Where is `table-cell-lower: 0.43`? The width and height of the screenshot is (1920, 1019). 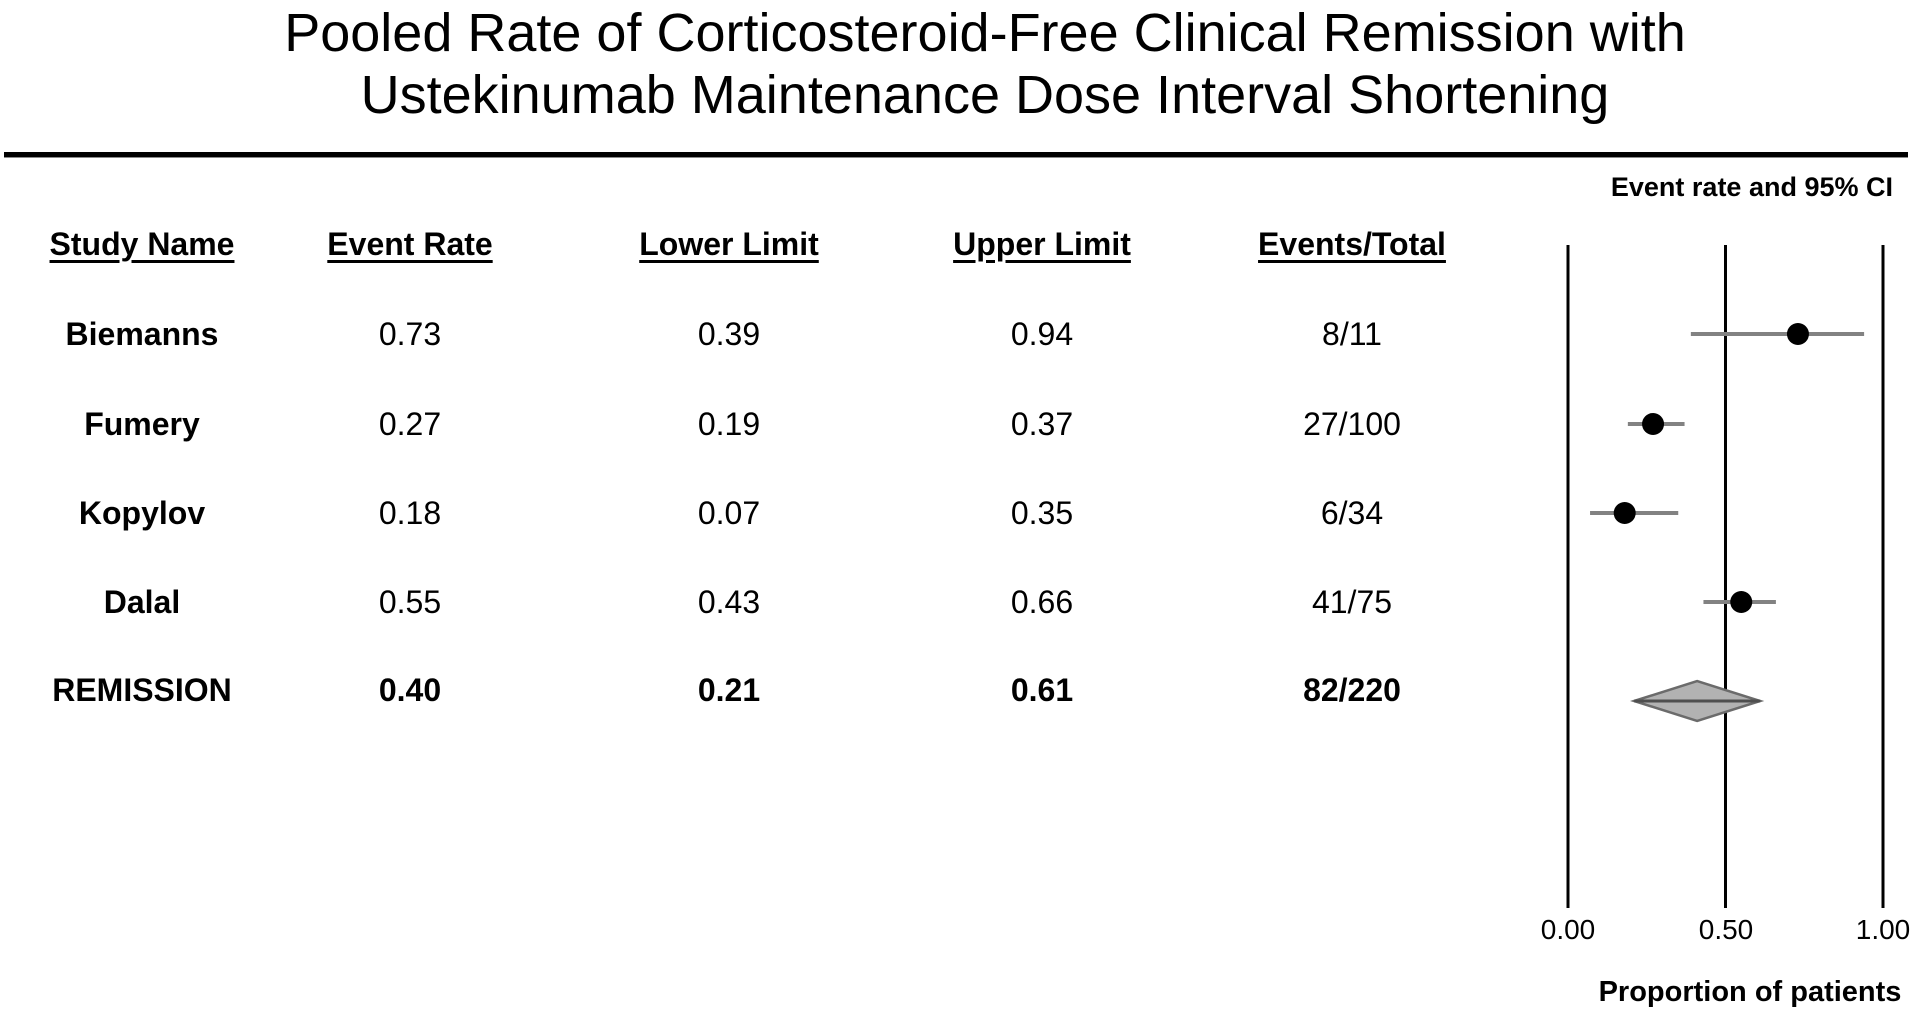
table-cell-lower: 0.43 is located at coordinates (729, 602).